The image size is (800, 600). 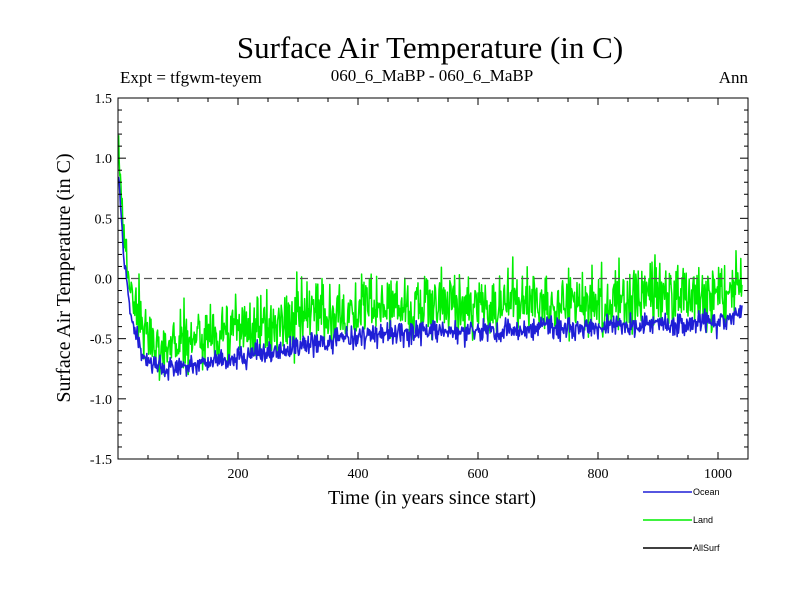 What do you see at coordinates (191, 77) in the screenshot?
I see `experiment-label: Expt = tfgwm-teyem` at bounding box center [191, 77].